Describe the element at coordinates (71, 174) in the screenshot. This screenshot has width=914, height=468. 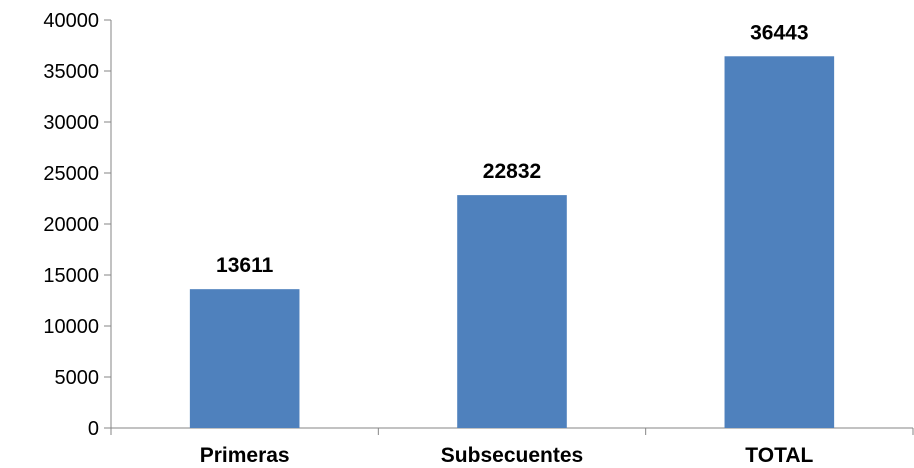
I see `y-tick-label: 25000` at that location.